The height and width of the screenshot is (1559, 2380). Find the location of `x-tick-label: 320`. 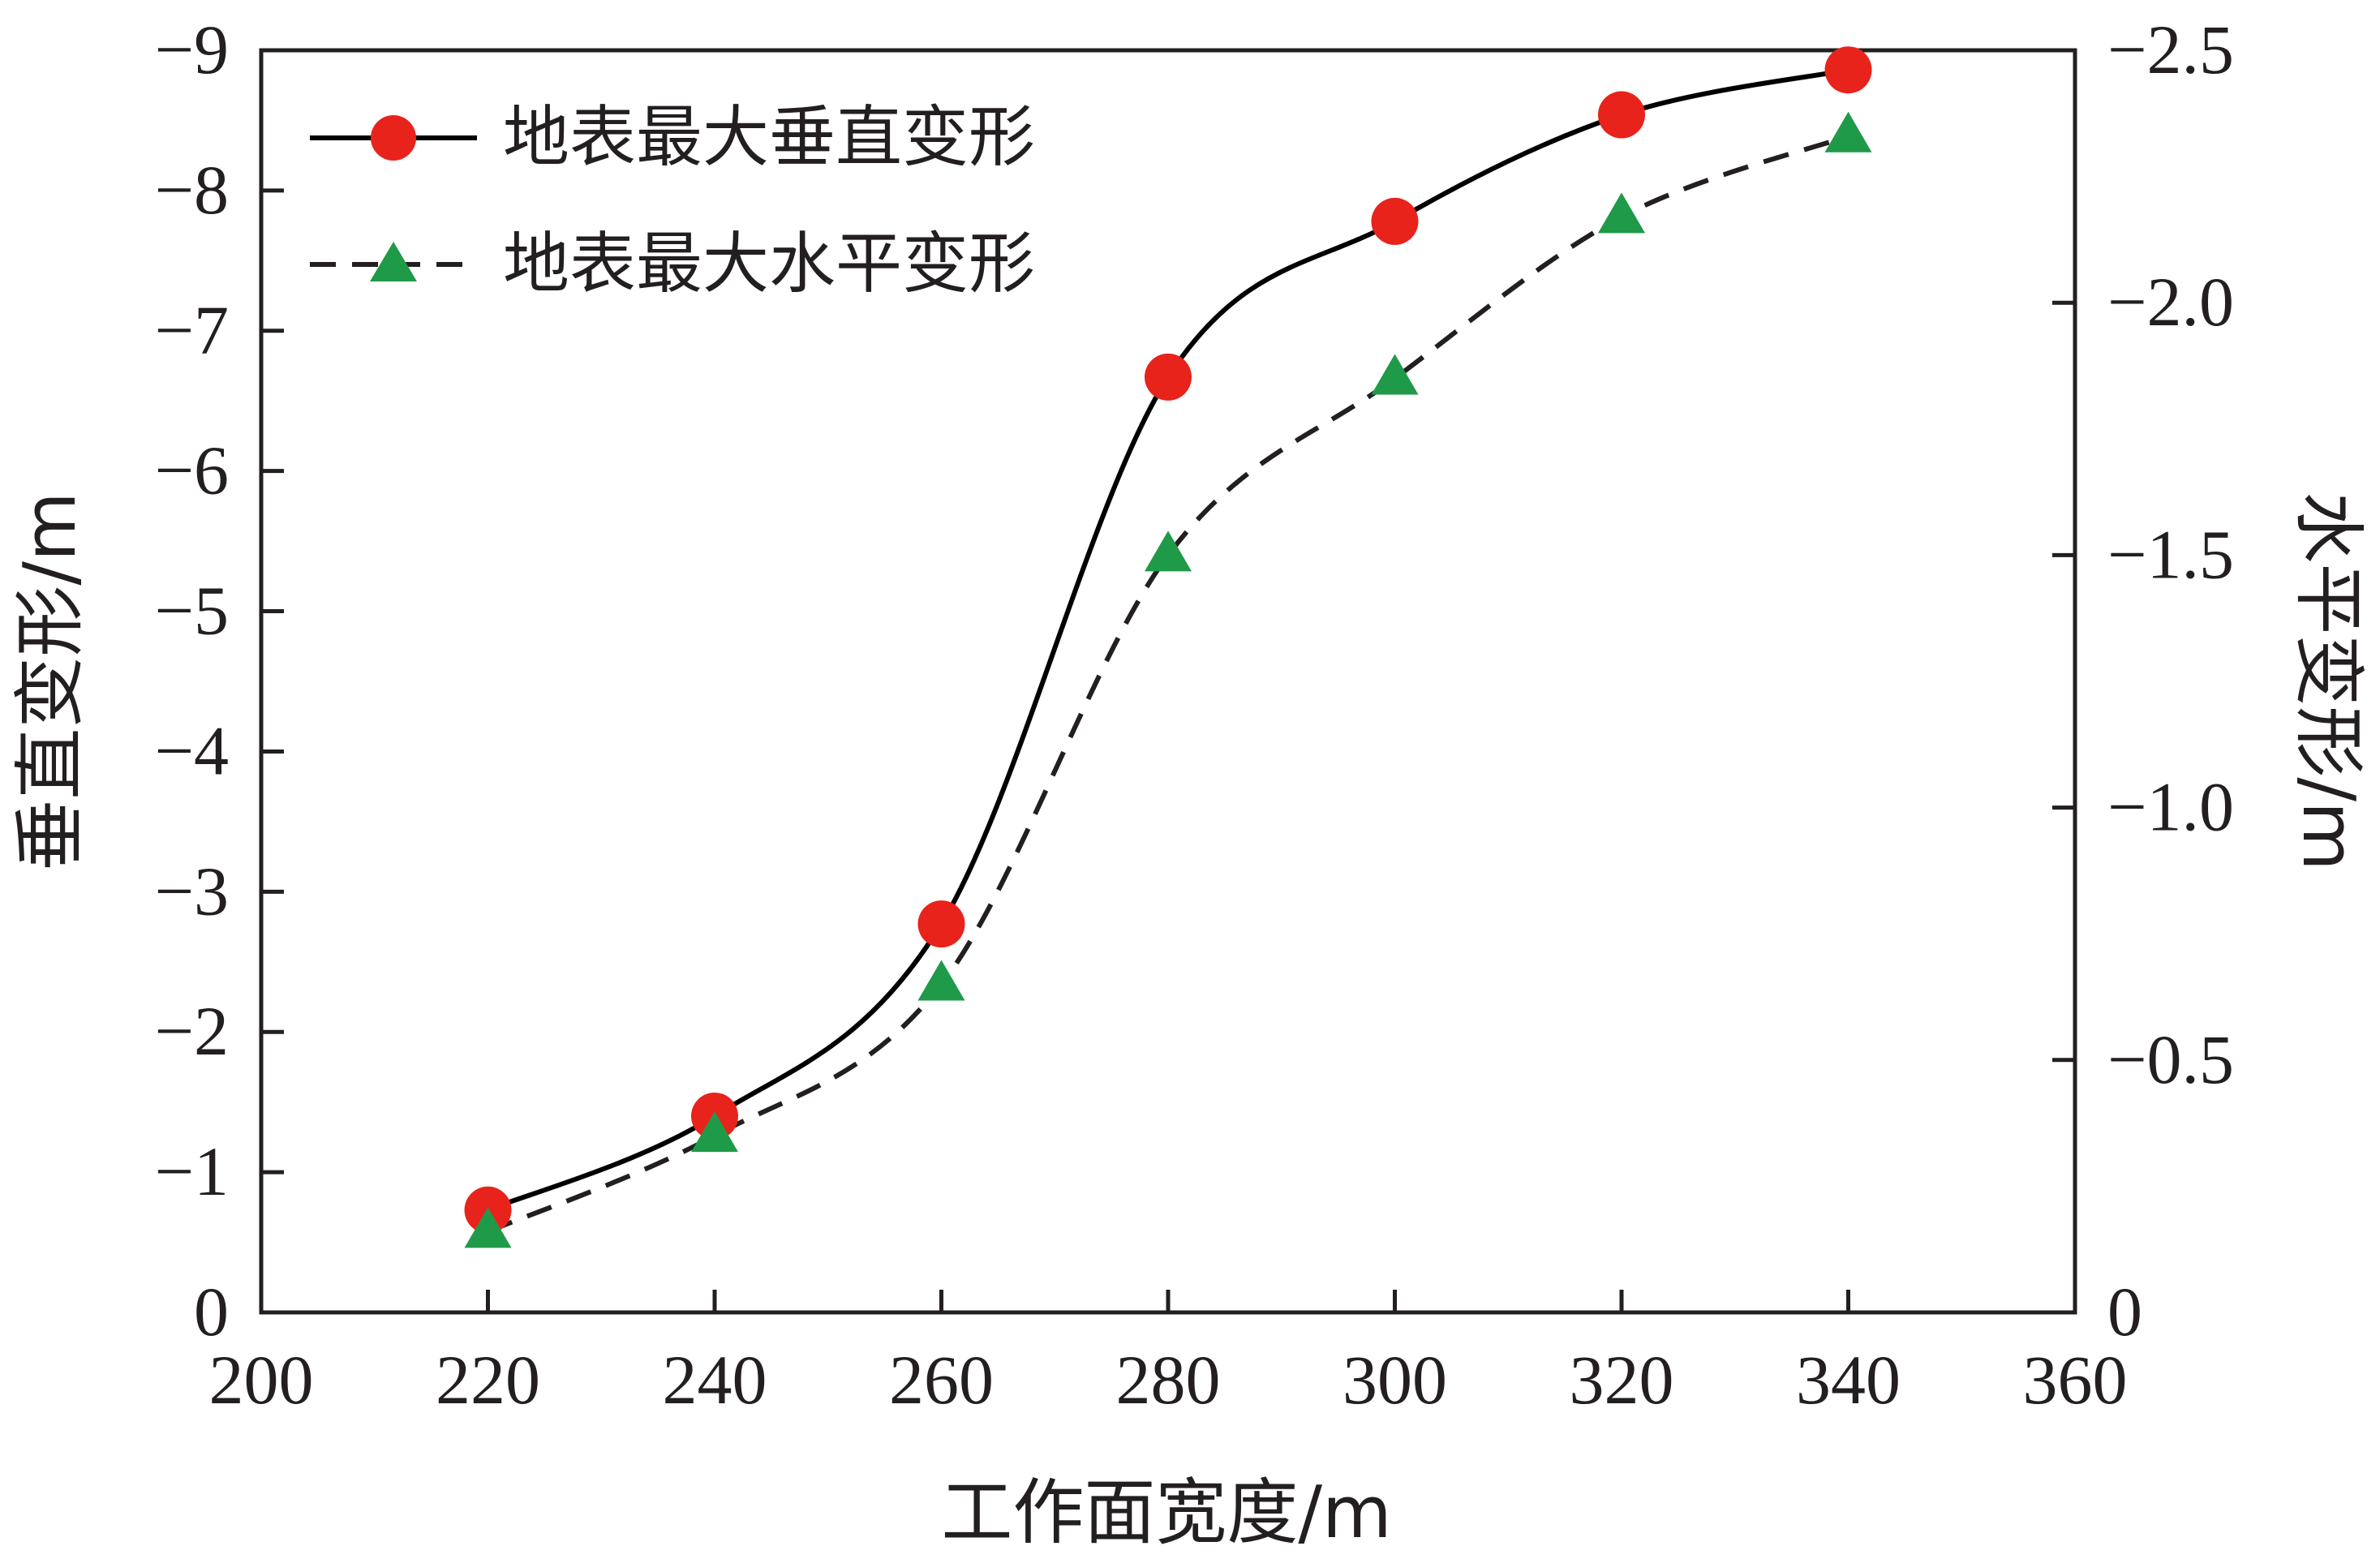

x-tick-label: 320 is located at coordinates (1622, 1380).